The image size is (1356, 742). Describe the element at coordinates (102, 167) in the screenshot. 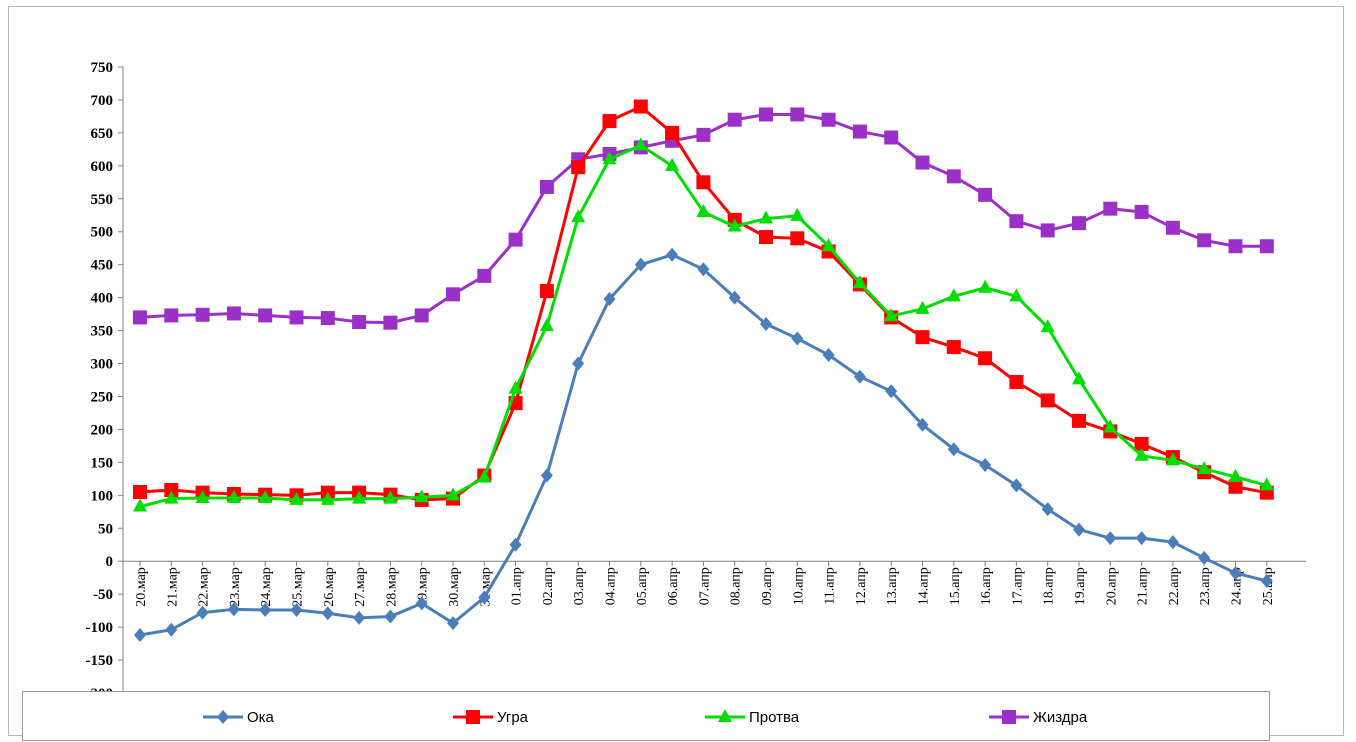

I see `y-tick-label: 600` at that location.